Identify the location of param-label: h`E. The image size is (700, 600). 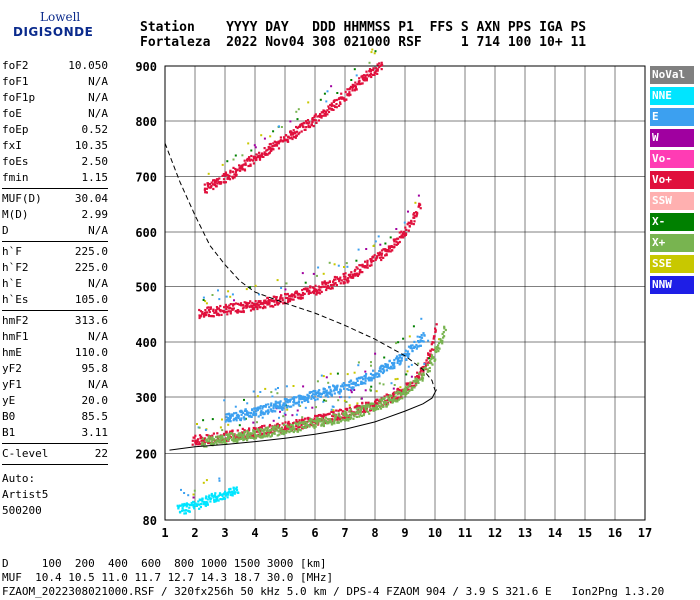
(12, 283).